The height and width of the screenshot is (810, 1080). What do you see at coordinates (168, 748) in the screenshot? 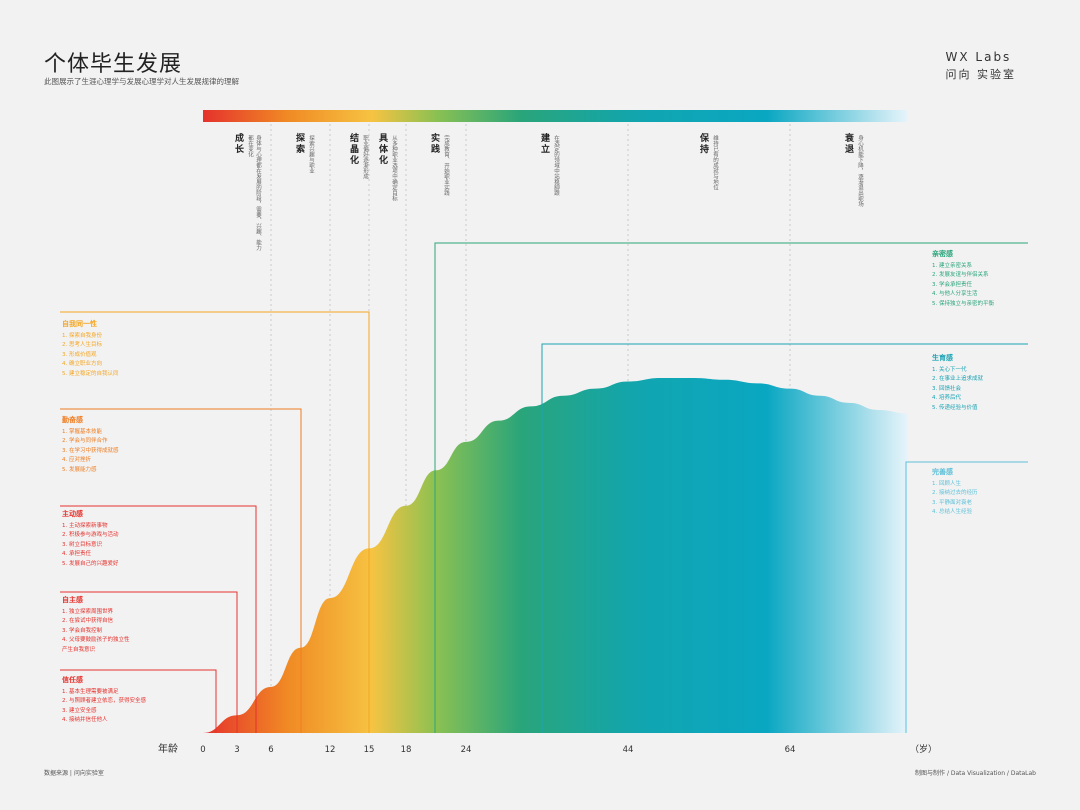
I see `x-axis-label: 年龄` at bounding box center [168, 748].